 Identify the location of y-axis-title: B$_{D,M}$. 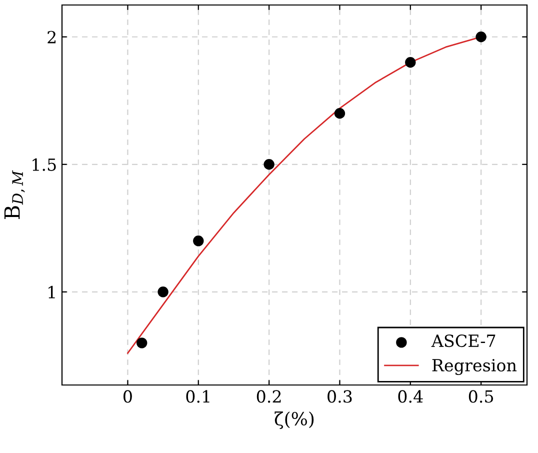
(14, 194).